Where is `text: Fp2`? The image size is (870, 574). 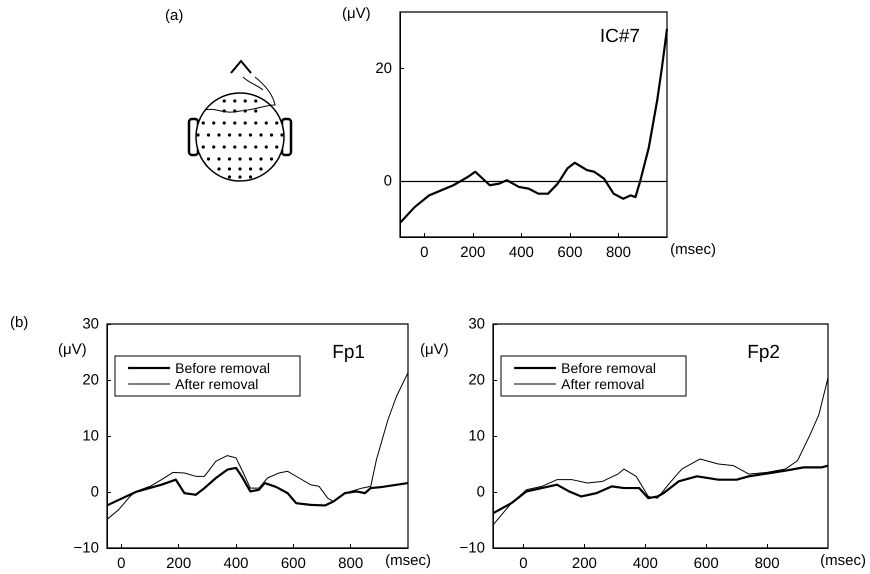 text: Fp2 is located at coordinates (763, 352).